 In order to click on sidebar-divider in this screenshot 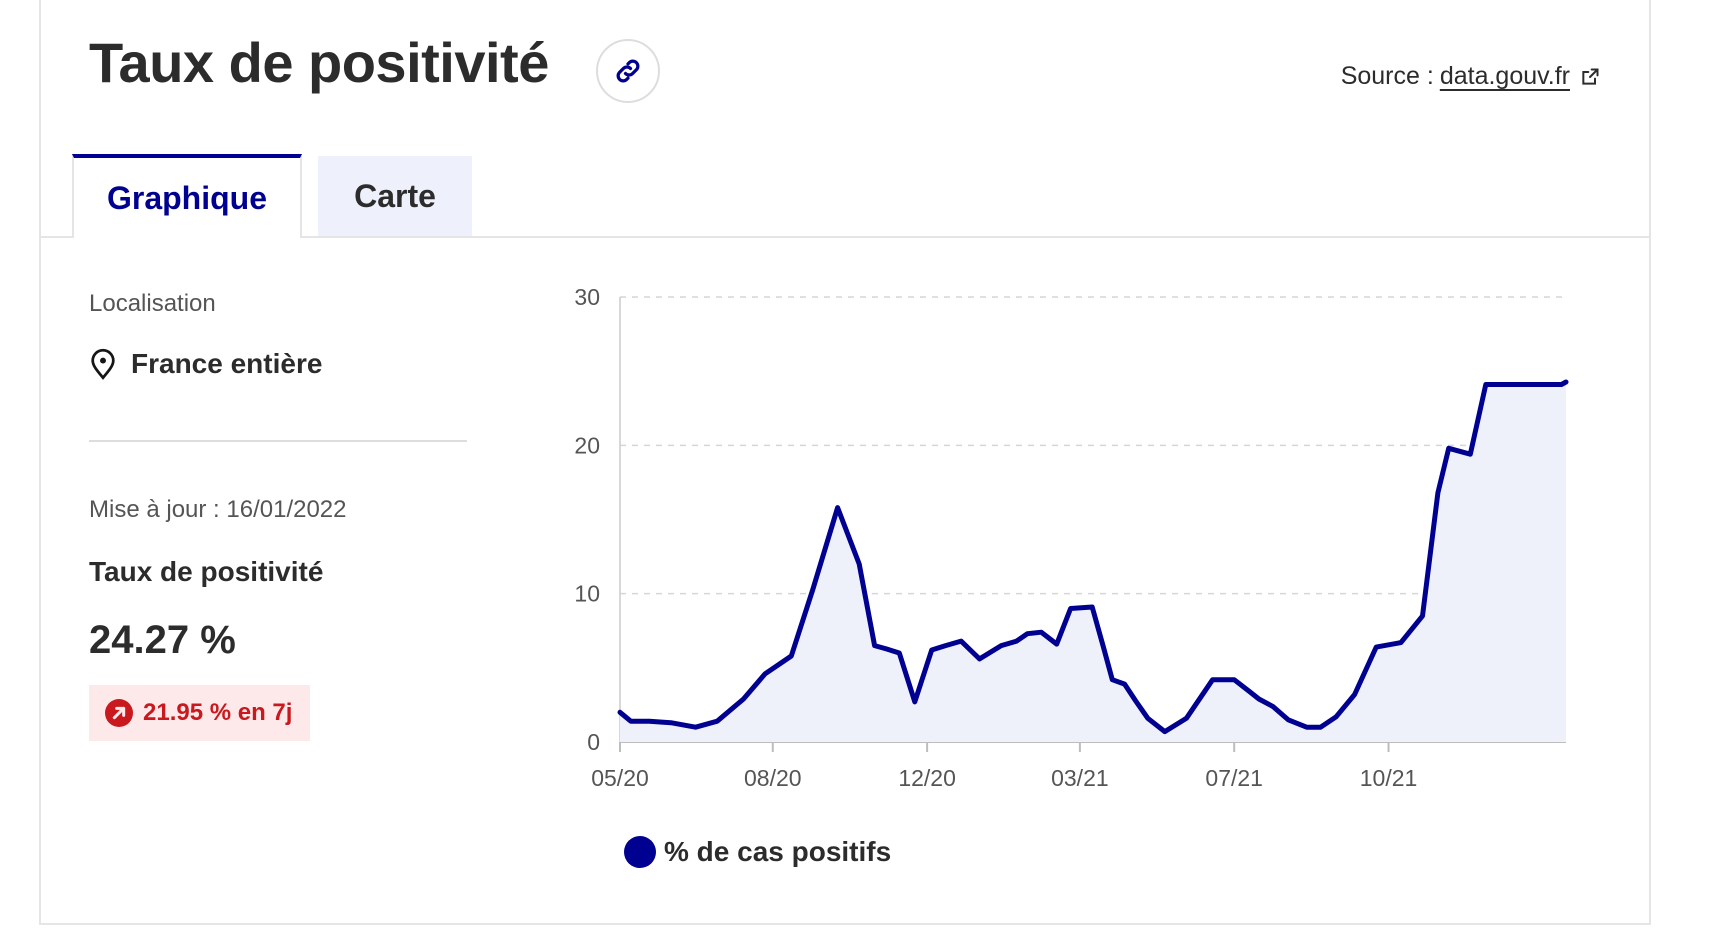, I will do `click(278, 441)`.